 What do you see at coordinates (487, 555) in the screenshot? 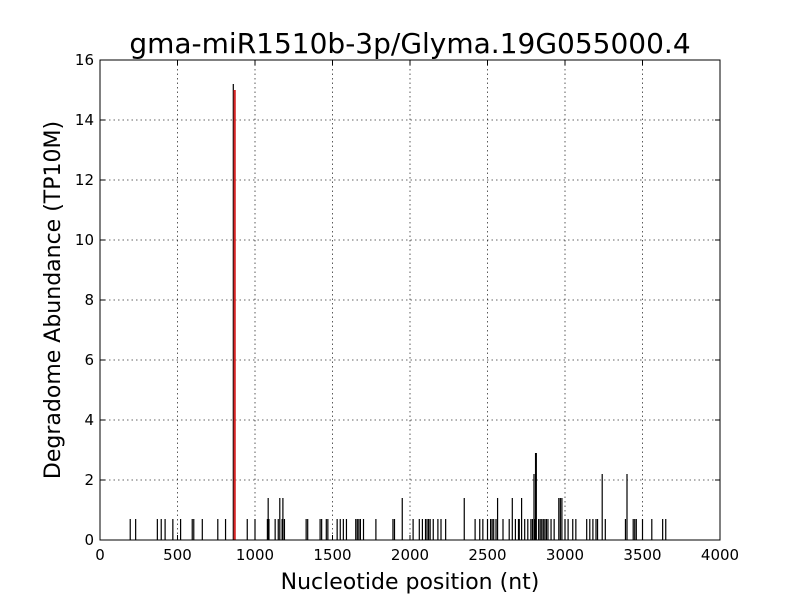
I see `x-tick-label: 2500` at bounding box center [487, 555].